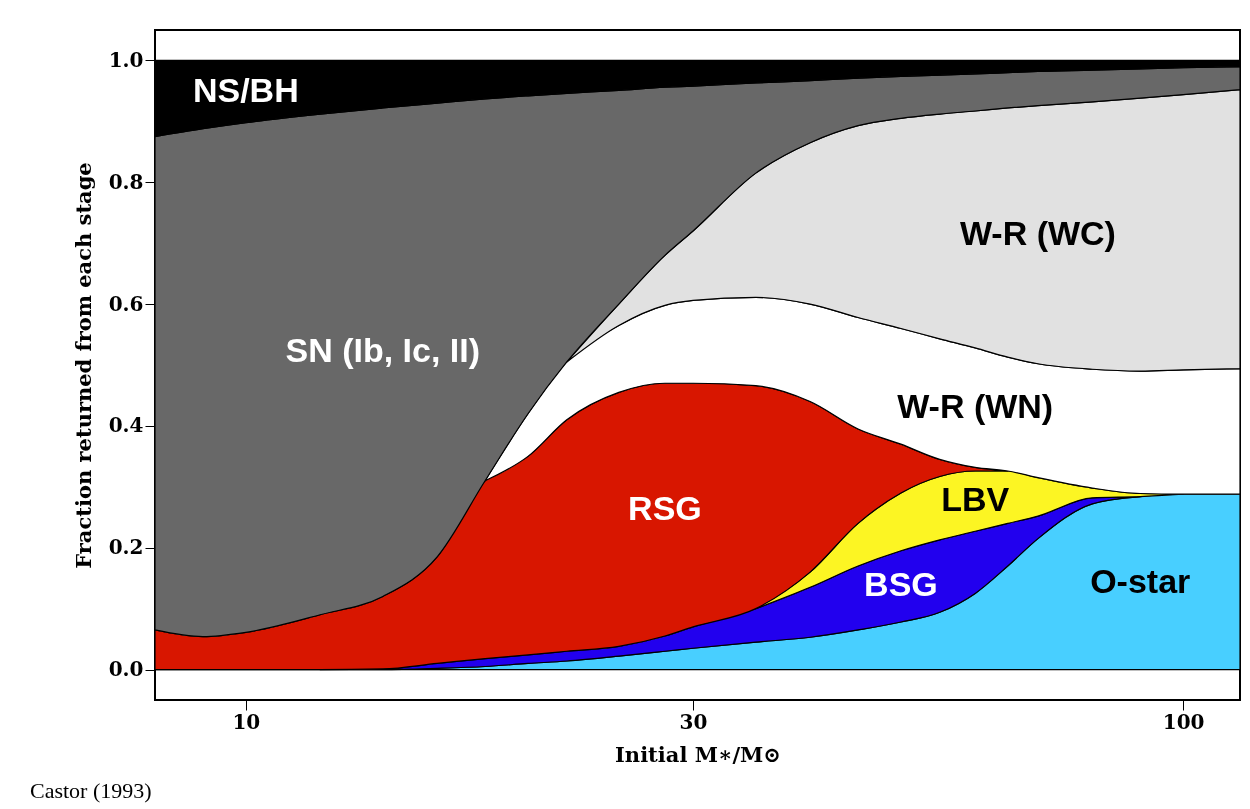  Describe the element at coordinates (126, 181) in the screenshot. I see `y-tick-label: 0.8` at that location.